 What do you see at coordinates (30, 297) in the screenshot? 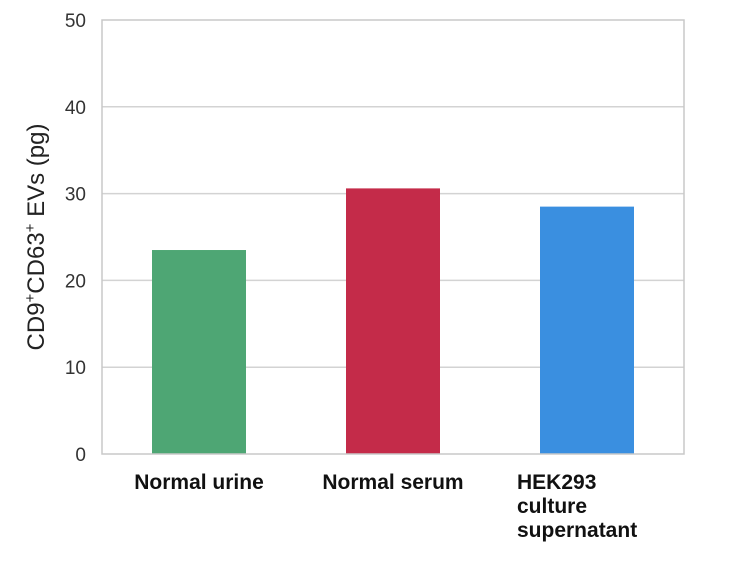
I see `y-axis-title-sup1: +` at bounding box center [30, 297].